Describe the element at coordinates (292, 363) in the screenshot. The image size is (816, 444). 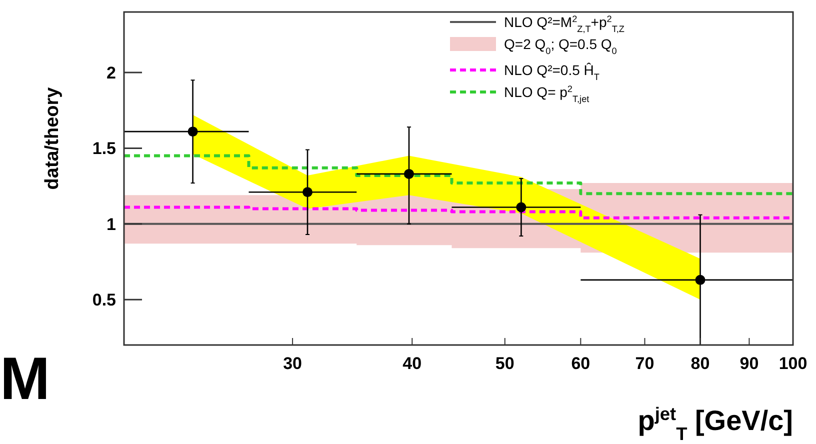
I see `x-tick-label: 30` at that location.